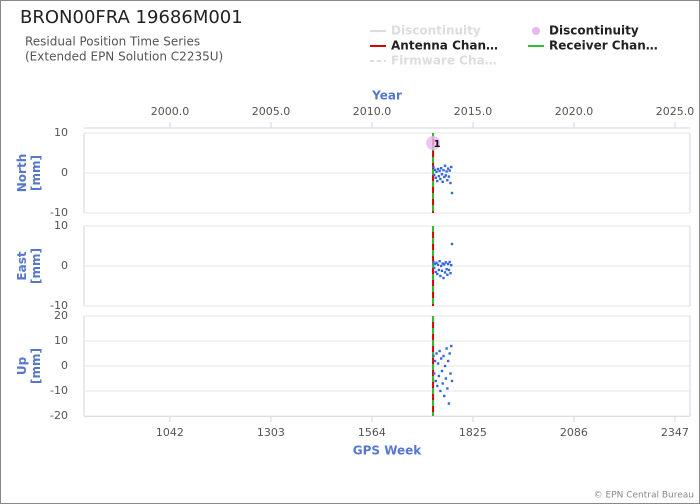 The image size is (700, 504). I want to click on x-tick-label: 1825, so click(473, 432).